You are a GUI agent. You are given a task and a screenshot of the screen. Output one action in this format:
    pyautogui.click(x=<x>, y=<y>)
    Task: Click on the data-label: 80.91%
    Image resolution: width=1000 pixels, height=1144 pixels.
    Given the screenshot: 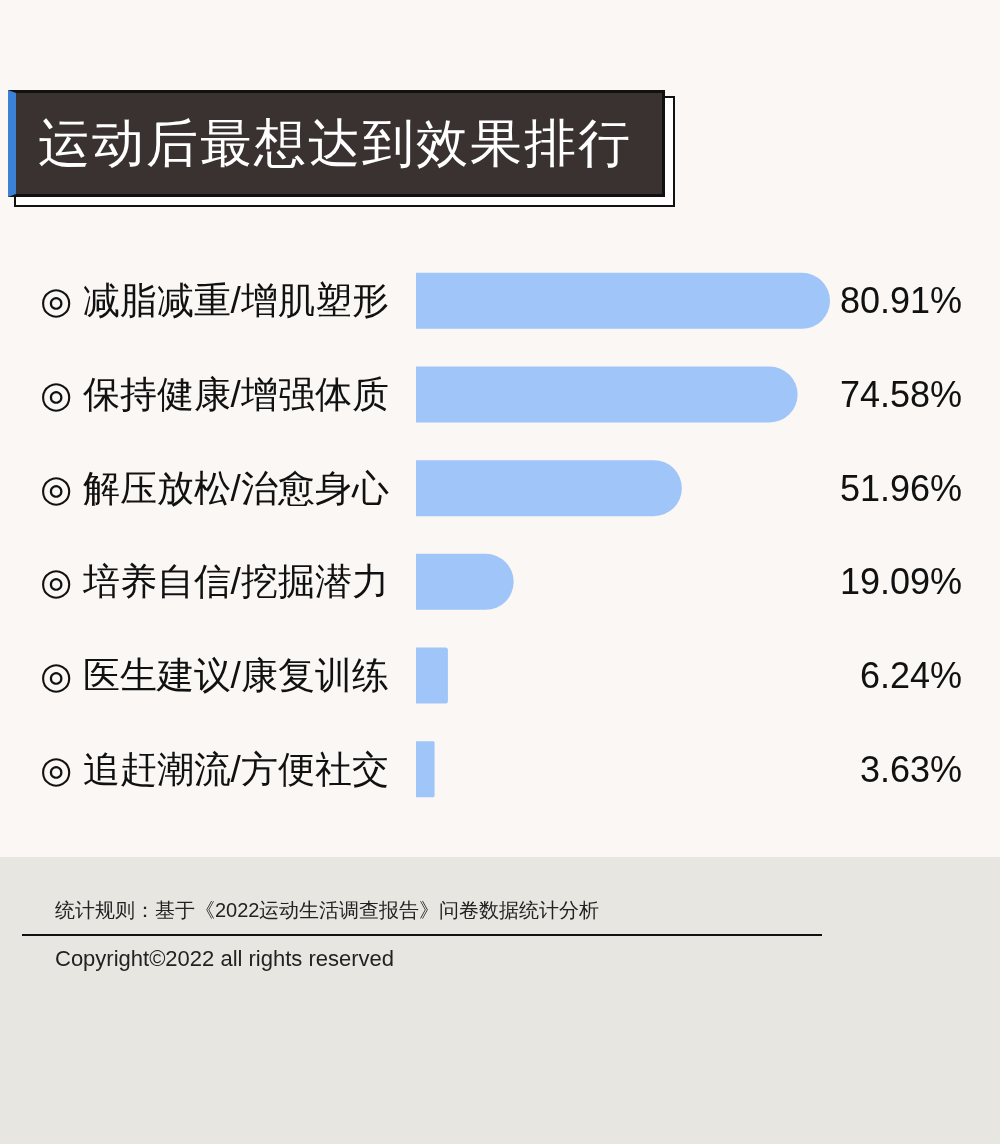 What is the action you would take?
    pyautogui.click(x=900, y=301)
    